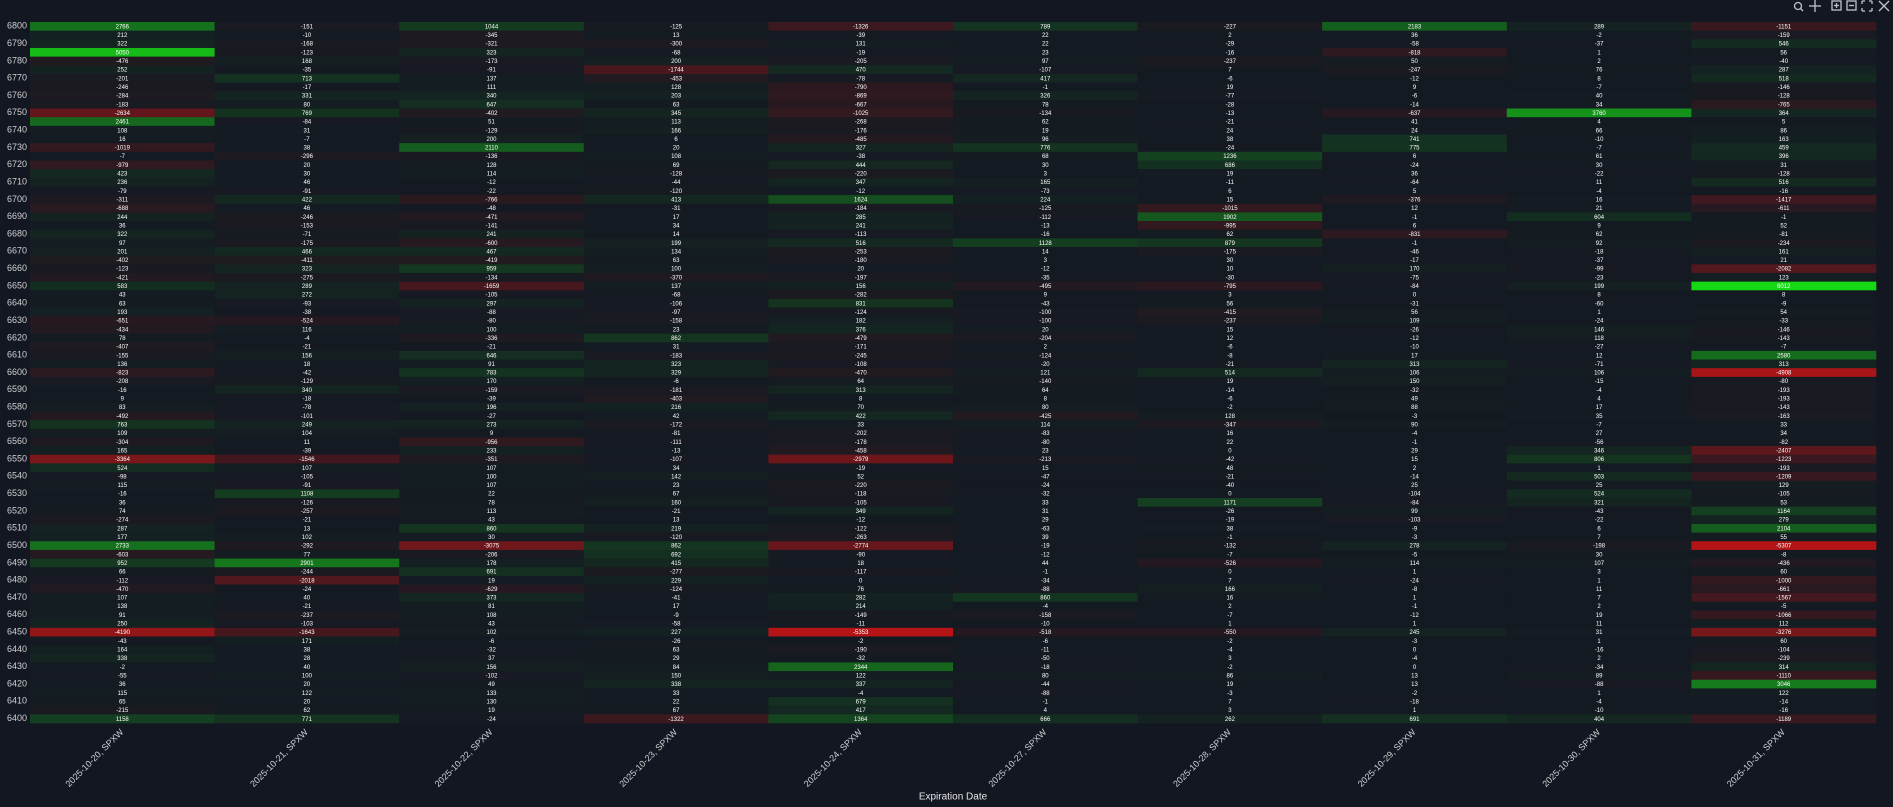 The width and height of the screenshot is (1893, 807). What do you see at coordinates (1784, 651) in the screenshot?
I see `cell-label: -104` at bounding box center [1784, 651].